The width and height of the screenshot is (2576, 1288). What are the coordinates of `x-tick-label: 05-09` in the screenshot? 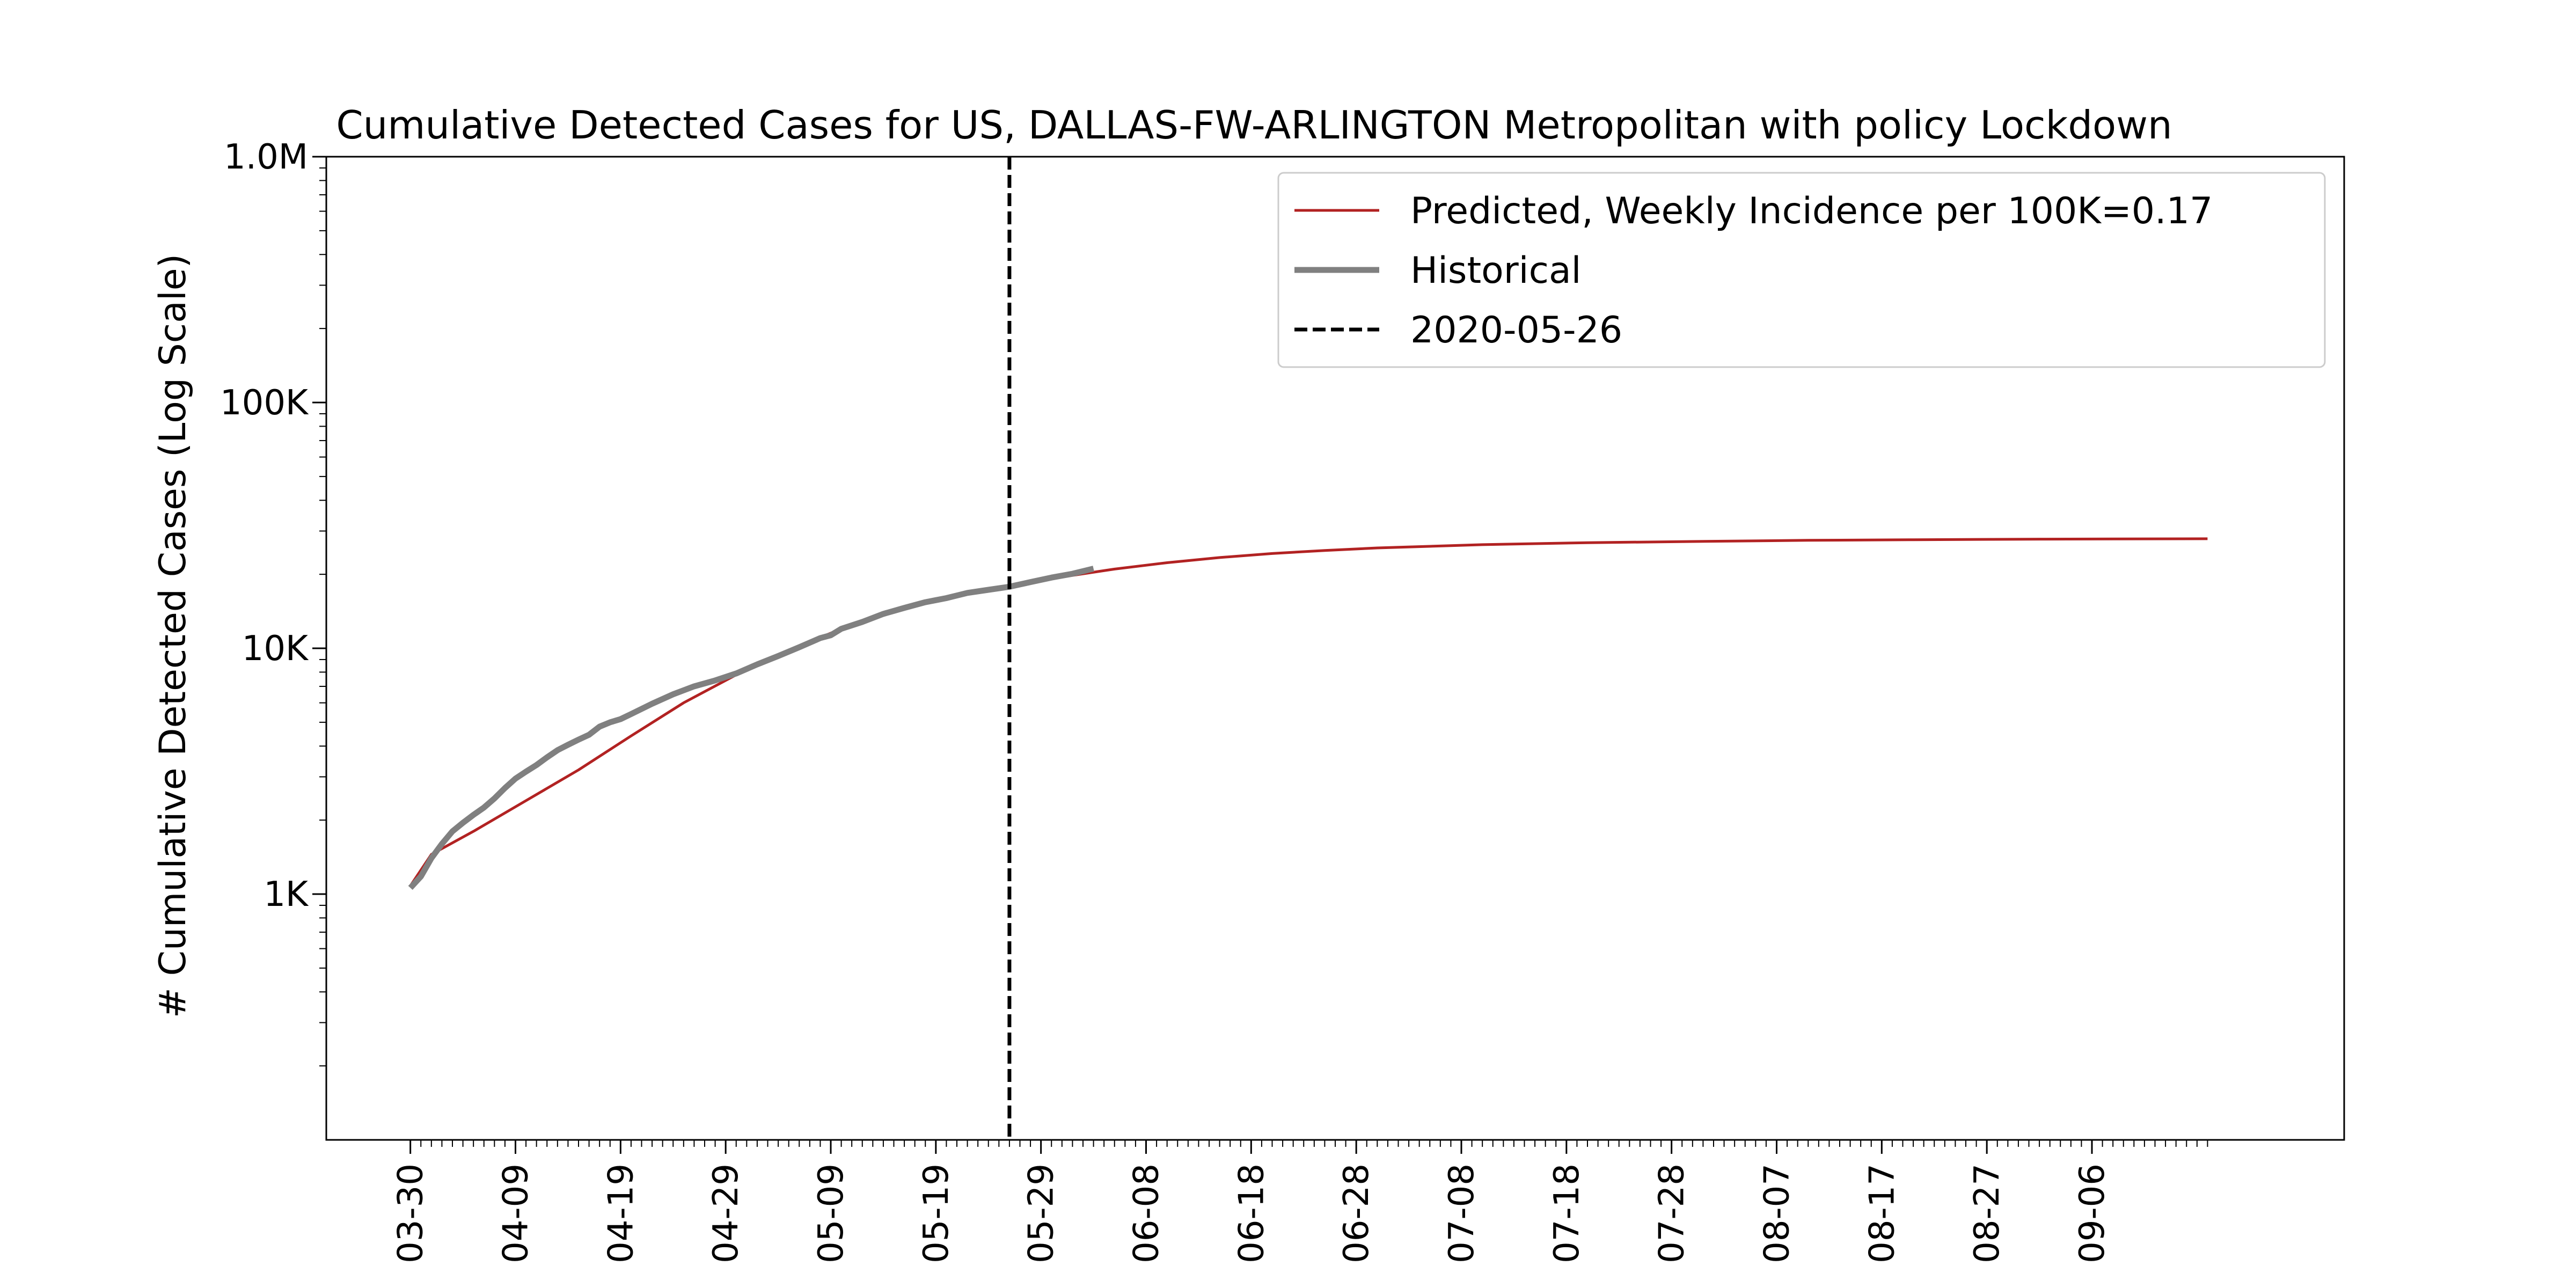 It's located at (831, 1213).